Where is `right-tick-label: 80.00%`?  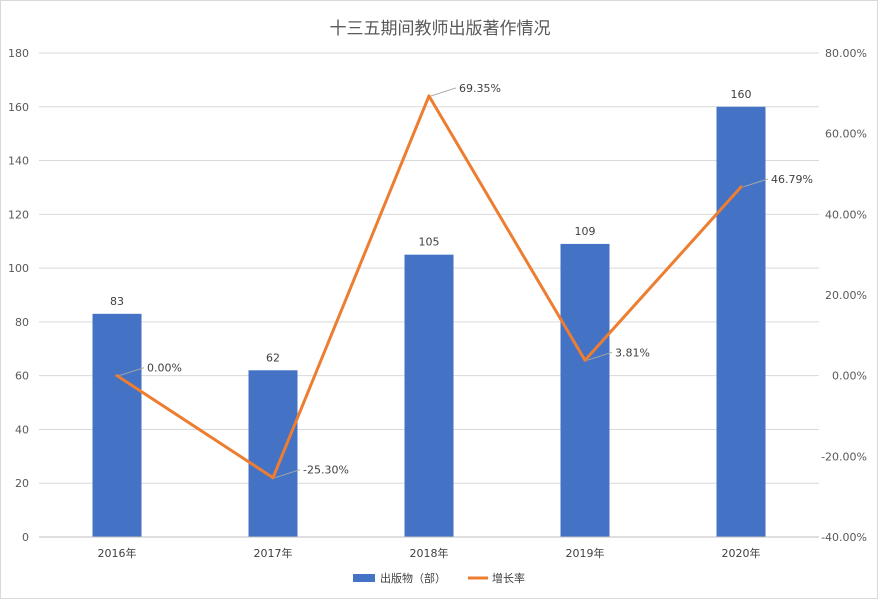 right-tick-label: 80.00% is located at coordinates (846, 53).